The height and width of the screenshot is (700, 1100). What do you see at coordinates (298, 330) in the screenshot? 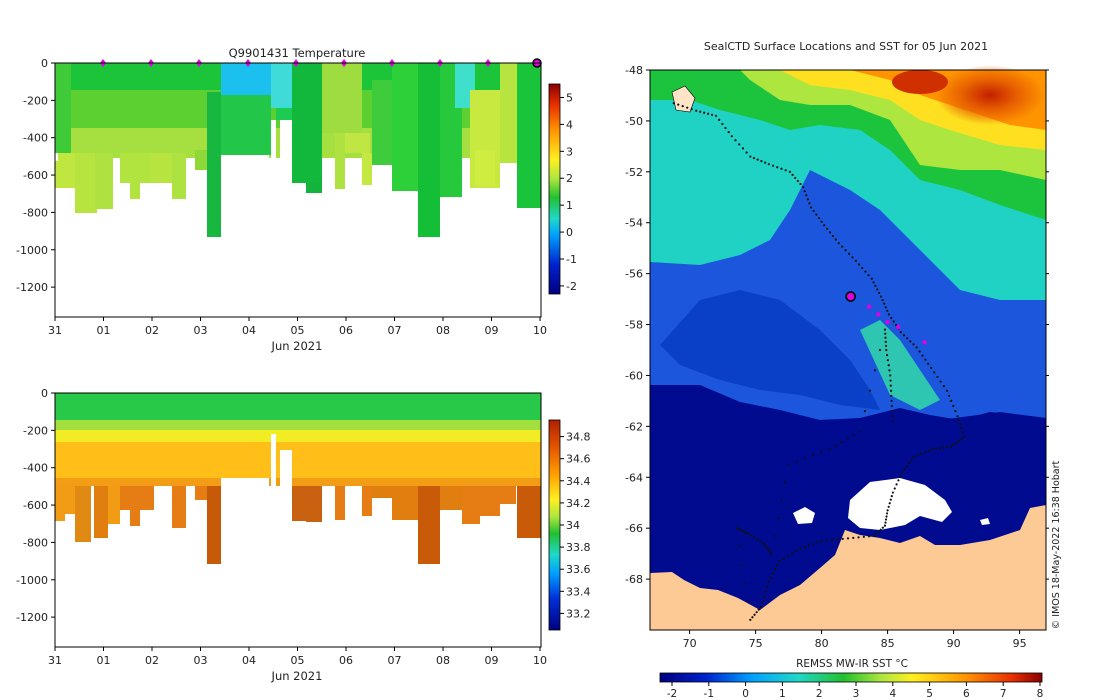
I see `x-tick-label: 05` at bounding box center [298, 330].